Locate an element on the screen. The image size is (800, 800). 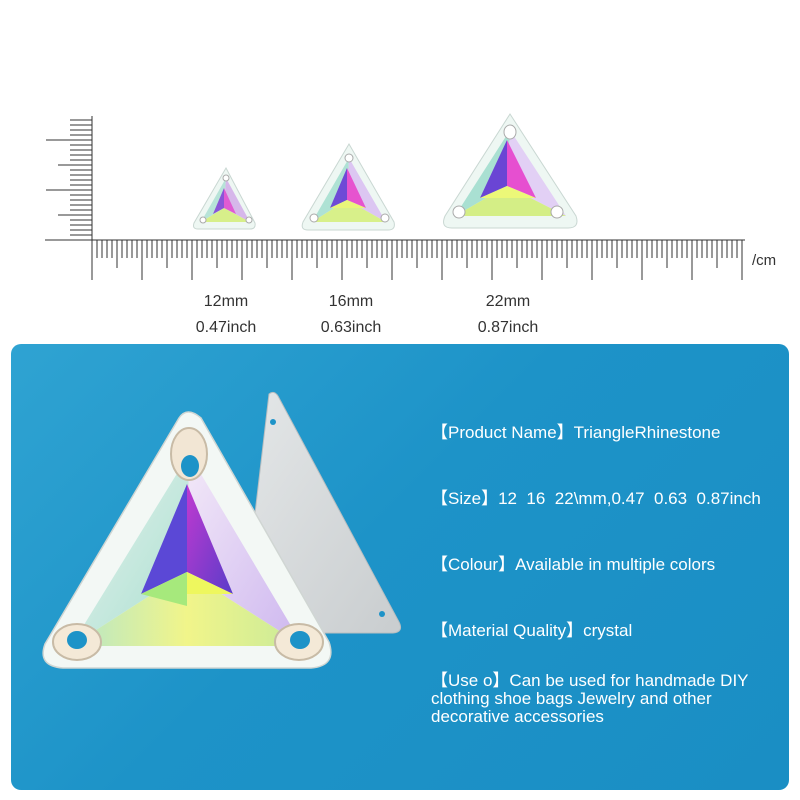
spec-material: 【Material Quality】crystal is located at coordinates (606, 631).